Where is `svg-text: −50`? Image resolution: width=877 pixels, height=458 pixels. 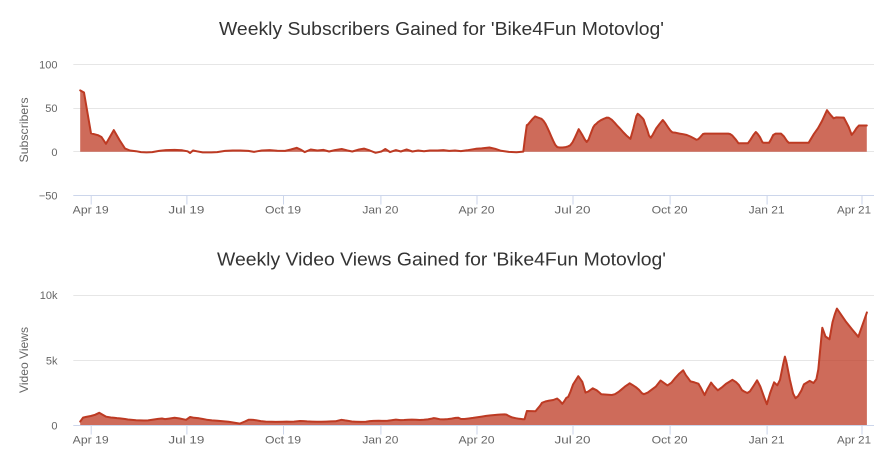 svg-text: −50 is located at coordinates (48, 196).